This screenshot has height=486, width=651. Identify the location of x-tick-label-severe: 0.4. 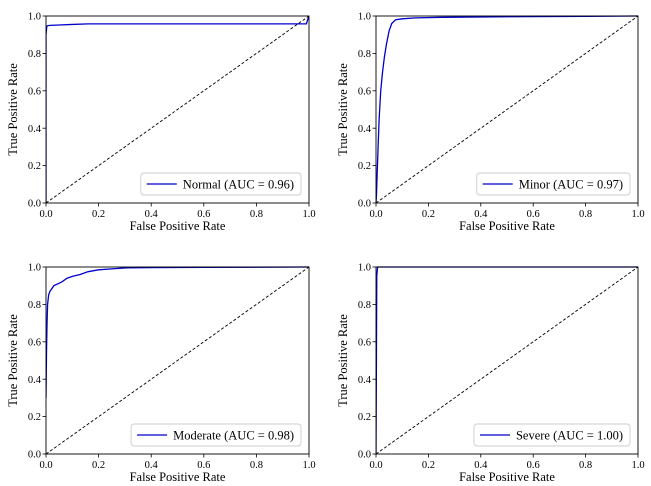
(481, 465).